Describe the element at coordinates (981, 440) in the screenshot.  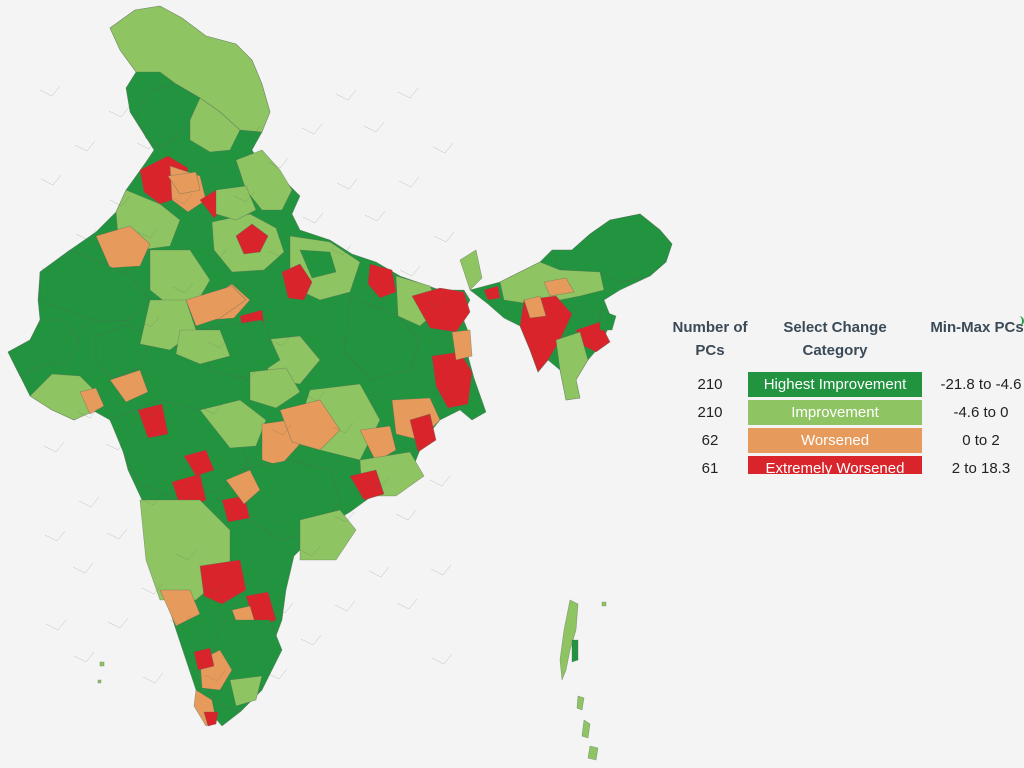
I see `legend-range: 0 to 2` at that location.